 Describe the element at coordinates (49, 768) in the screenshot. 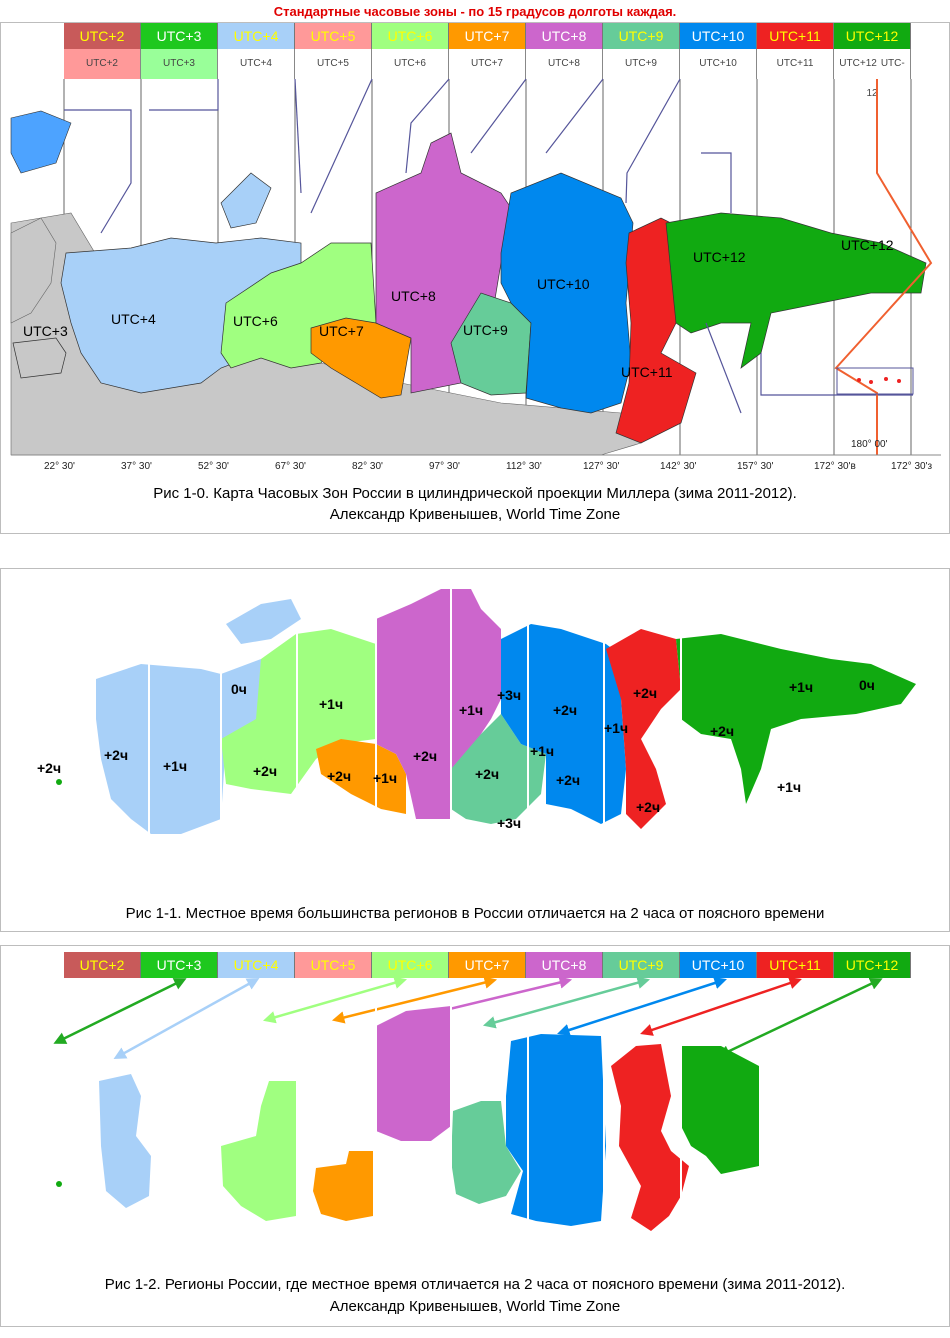

I see `offset-label-kaliningrad: +2ч` at that location.